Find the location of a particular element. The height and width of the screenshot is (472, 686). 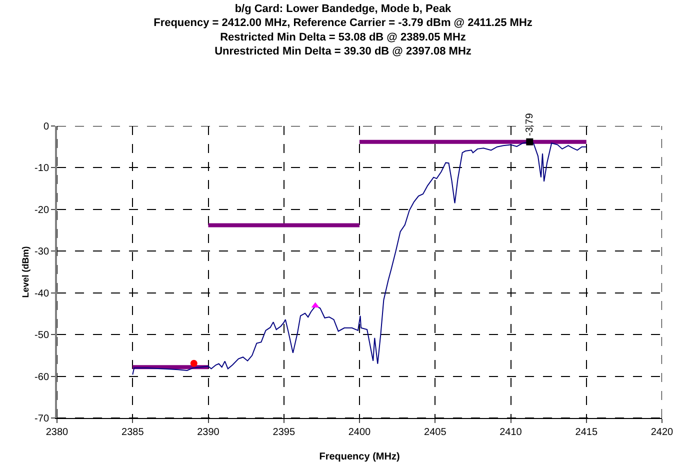

x-tick-label: 2415 is located at coordinates (586, 432).